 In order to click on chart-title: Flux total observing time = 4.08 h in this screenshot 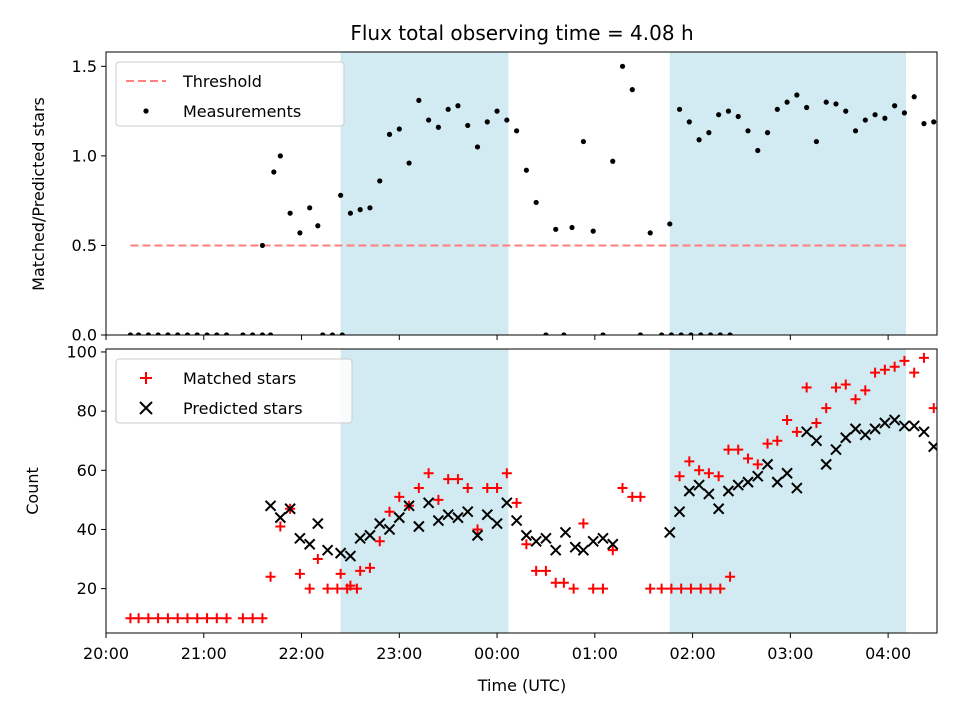, I will do `click(521, 33)`.